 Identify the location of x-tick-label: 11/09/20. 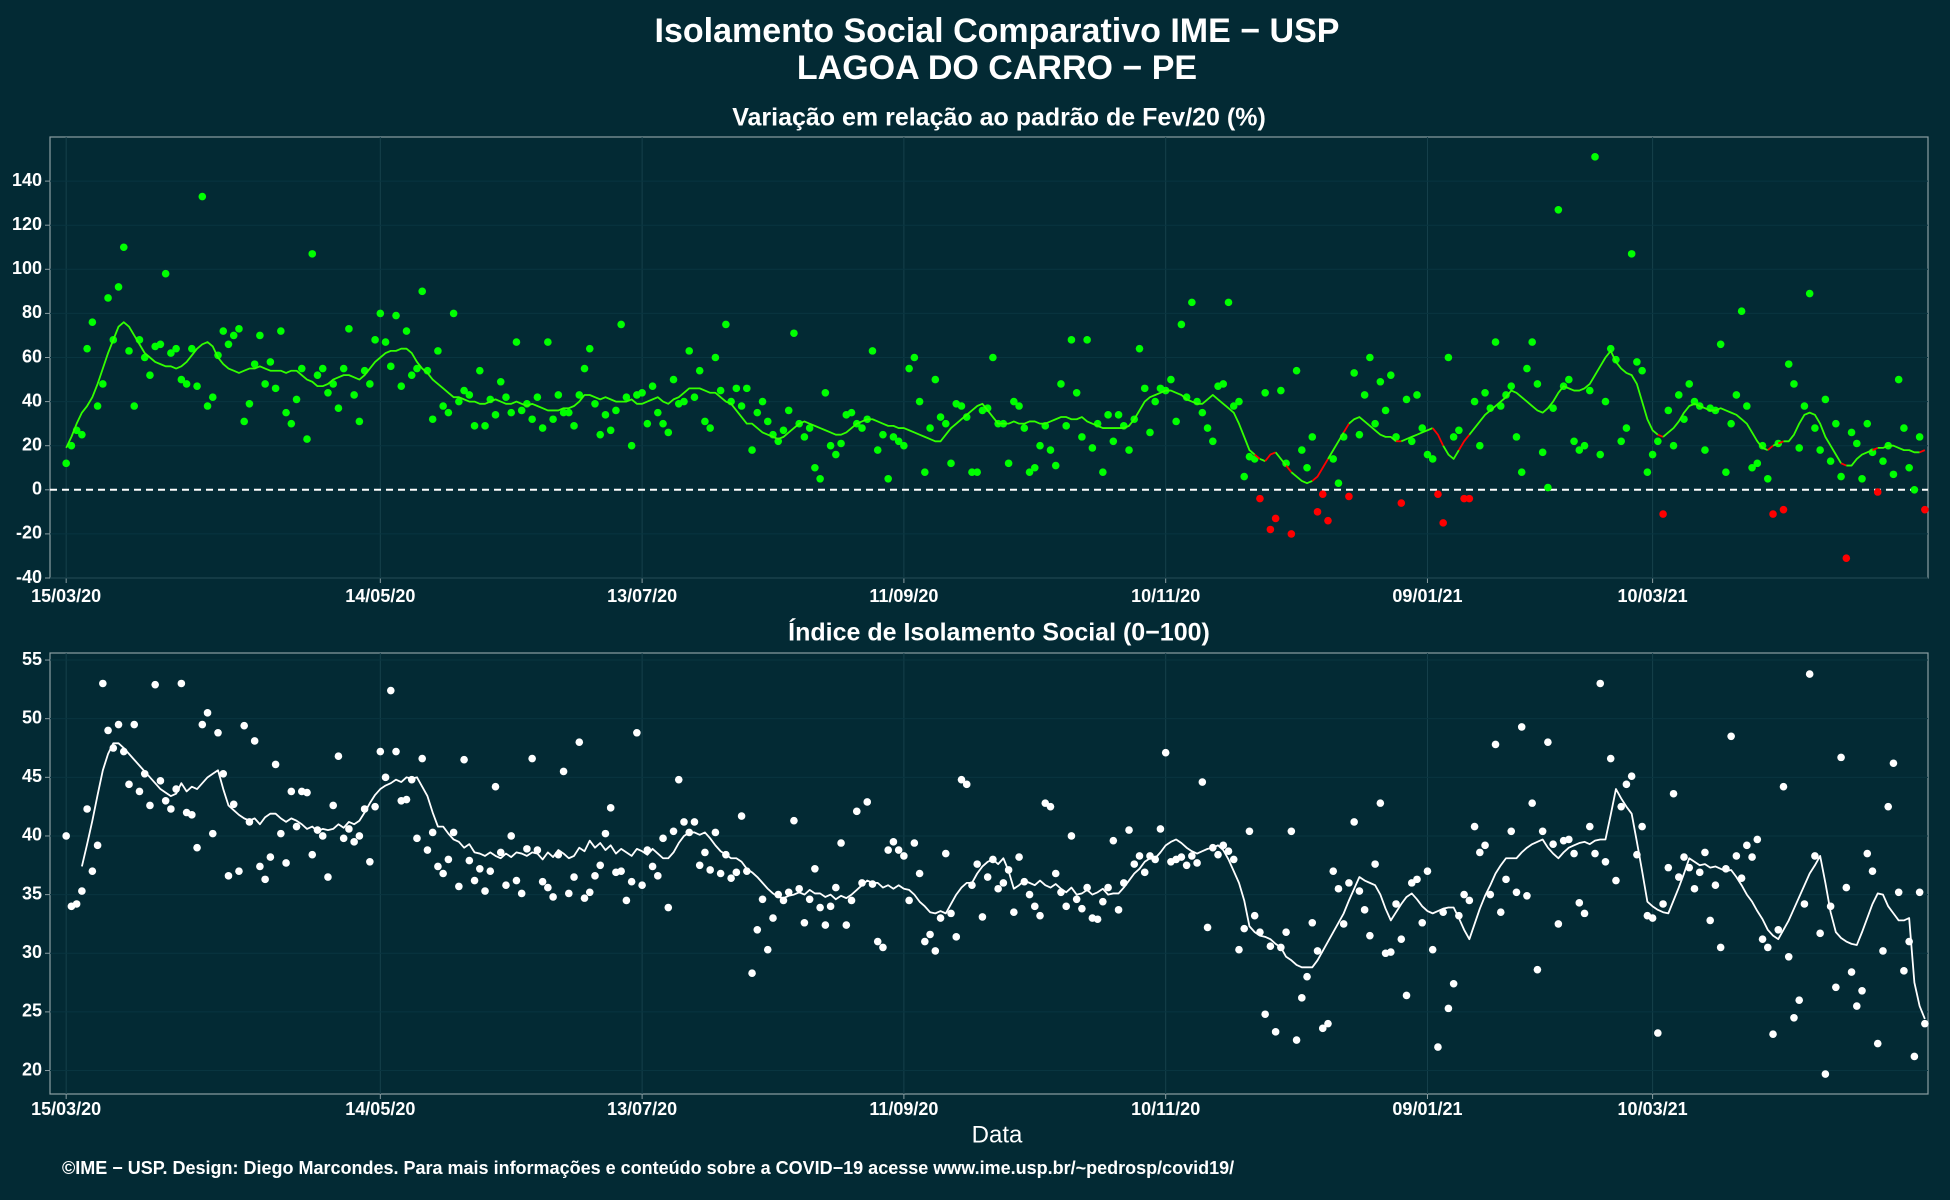
(903, 596).